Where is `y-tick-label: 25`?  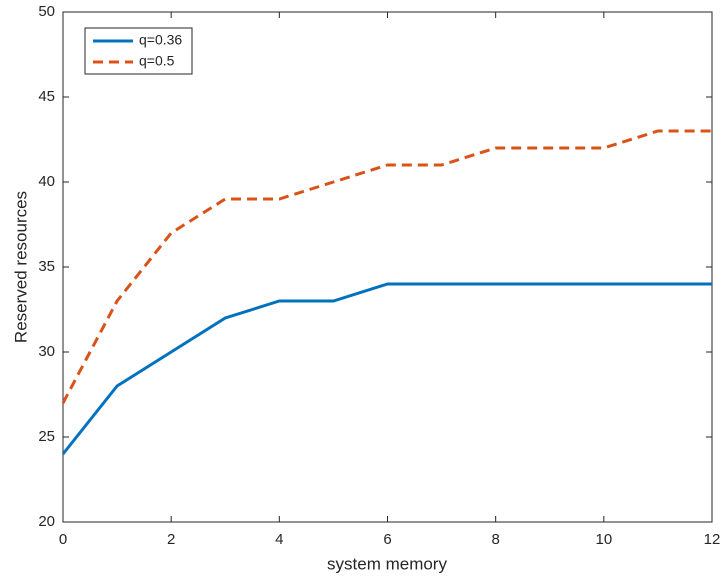
y-tick-label: 25 is located at coordinates (46, 436).